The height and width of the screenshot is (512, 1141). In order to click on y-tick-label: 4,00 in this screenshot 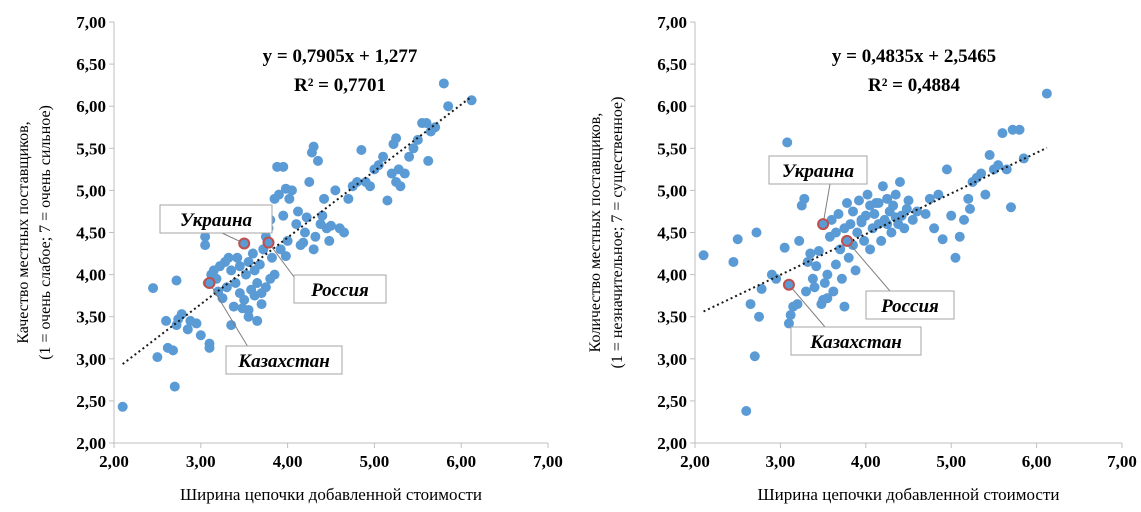, I will do `click(672, 275)`.